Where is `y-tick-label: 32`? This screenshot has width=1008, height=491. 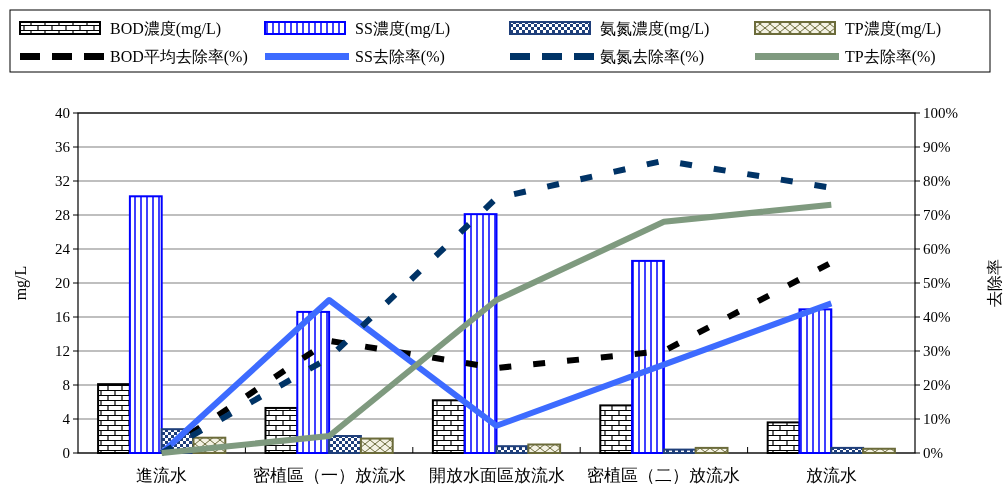 y-tick-label: 32 is located at coordinates (62, 181).